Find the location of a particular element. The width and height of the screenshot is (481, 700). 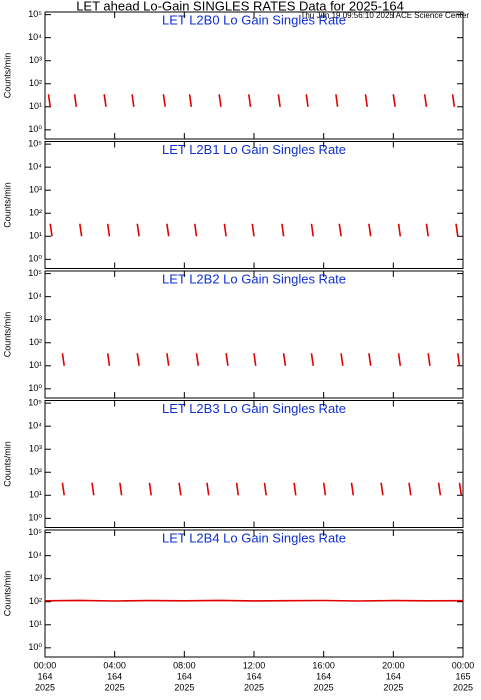

panel-title: LET L2B0 Lo Gain Singles Rate is located at coordinates (254, 19).